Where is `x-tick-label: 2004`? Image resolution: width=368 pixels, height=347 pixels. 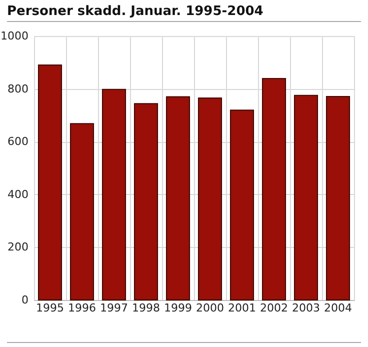 x-tick-label: 2004 is located at coordinates (338, 308).